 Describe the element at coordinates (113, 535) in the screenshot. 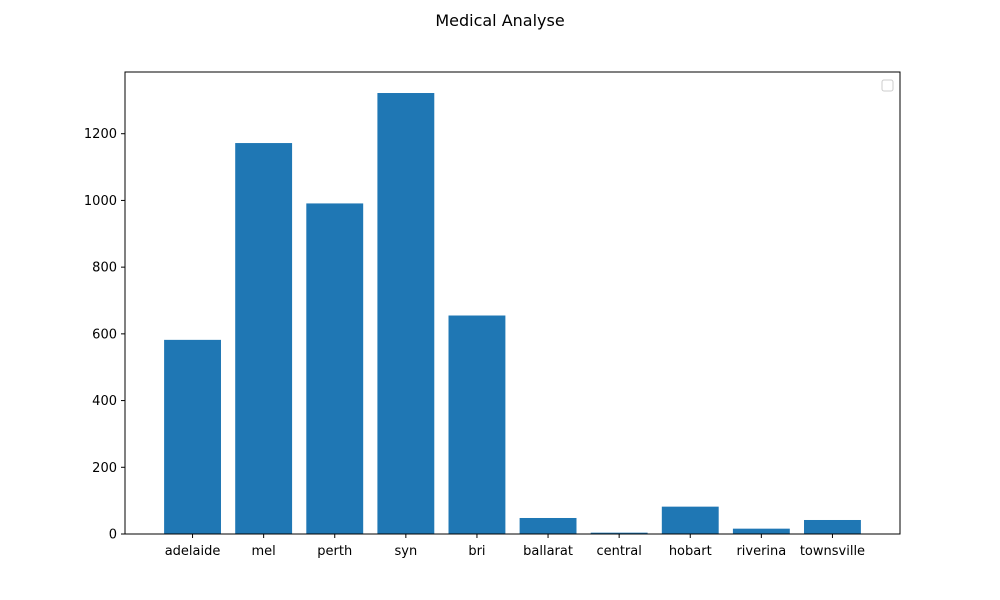

I see `y-tick-label: 0` at that location.